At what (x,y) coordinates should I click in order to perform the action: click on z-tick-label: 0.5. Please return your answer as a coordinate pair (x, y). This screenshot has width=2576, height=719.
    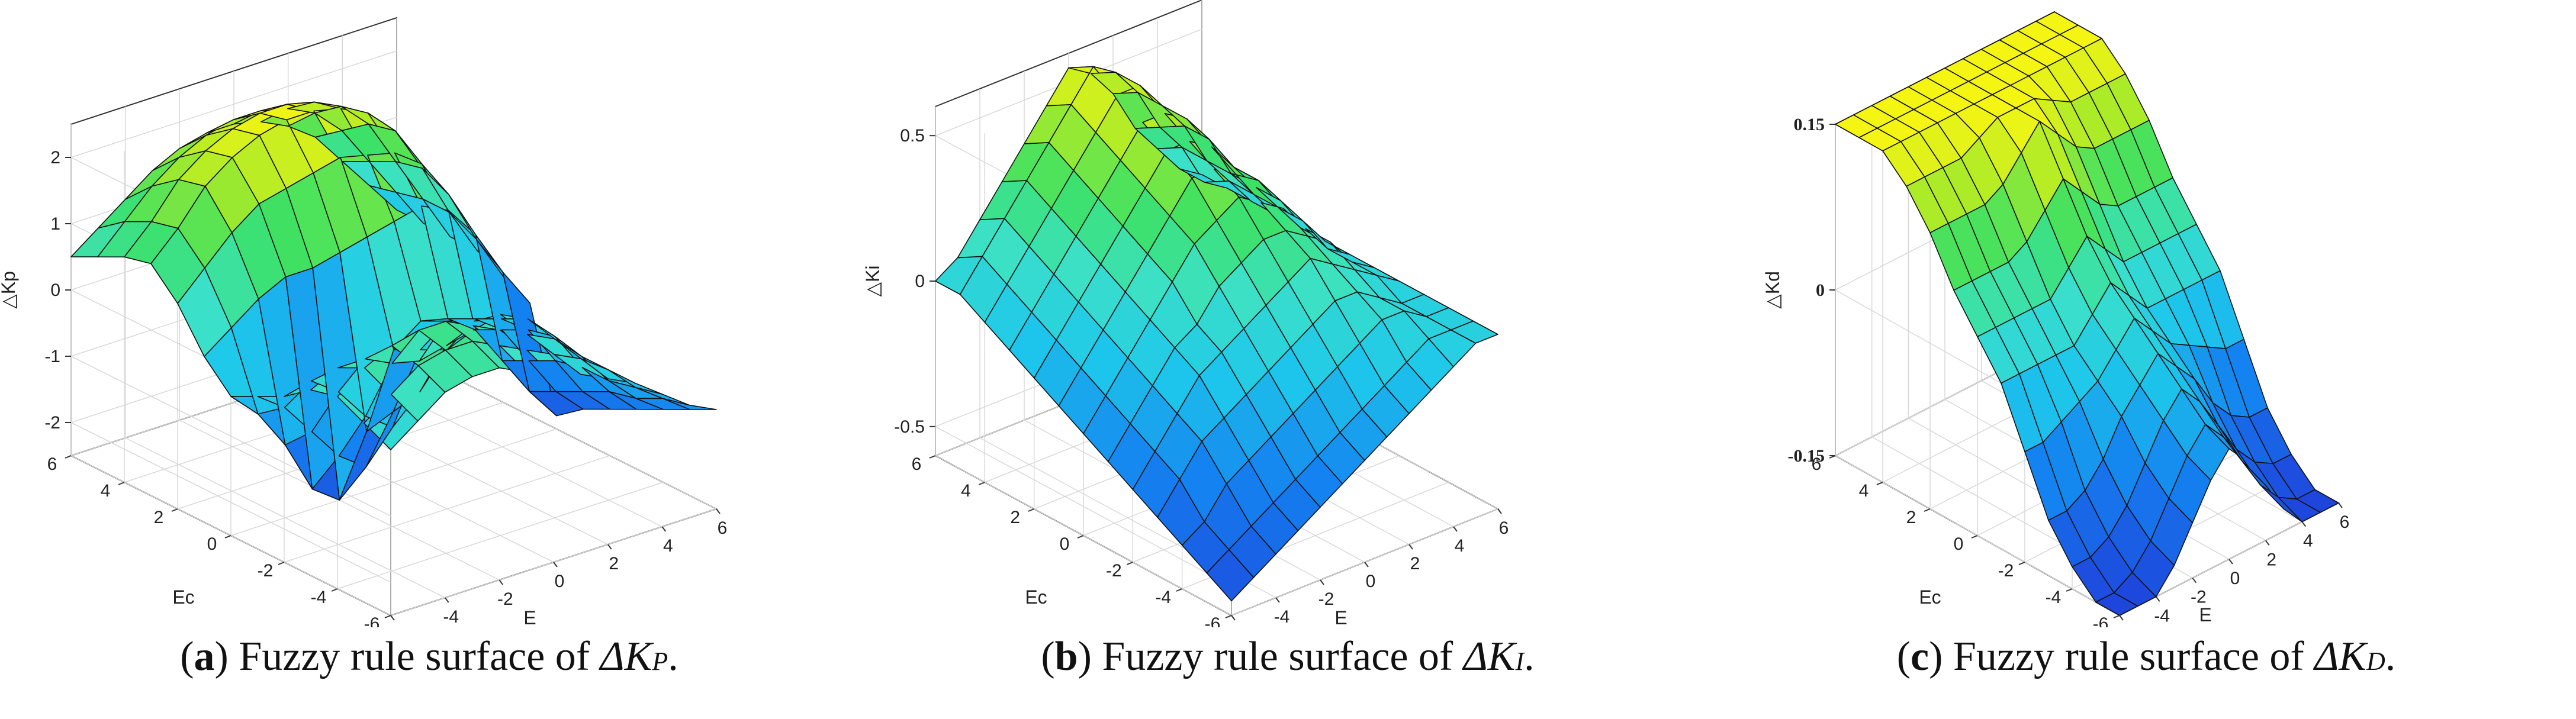
    Looking at the image, I should click on (912, 136).